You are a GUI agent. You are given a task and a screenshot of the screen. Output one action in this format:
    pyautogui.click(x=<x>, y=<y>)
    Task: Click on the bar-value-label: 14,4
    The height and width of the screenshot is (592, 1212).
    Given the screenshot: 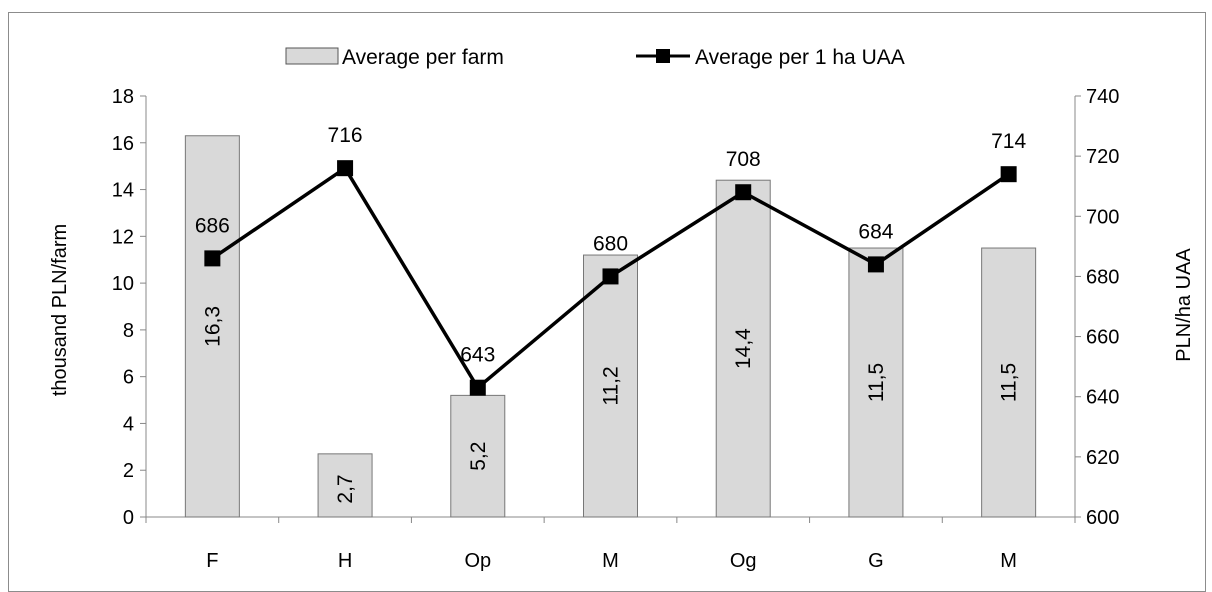 What is the action you would take?
    pyautogui.click(x=743, y=348)
    